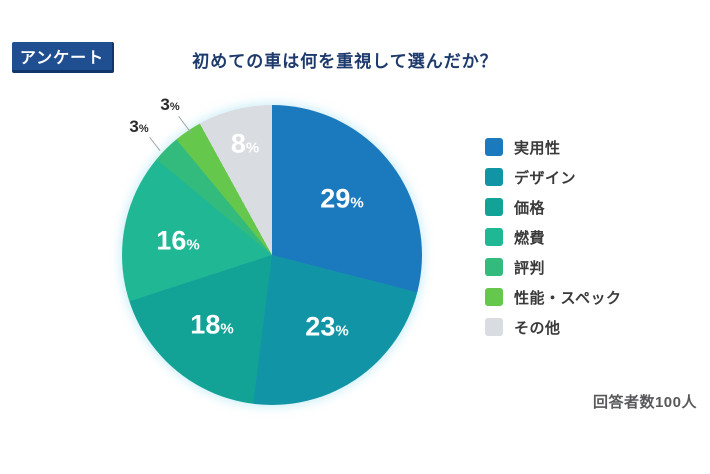  I want to click on pie-value-label-spec: 3%, so click(169, 105).